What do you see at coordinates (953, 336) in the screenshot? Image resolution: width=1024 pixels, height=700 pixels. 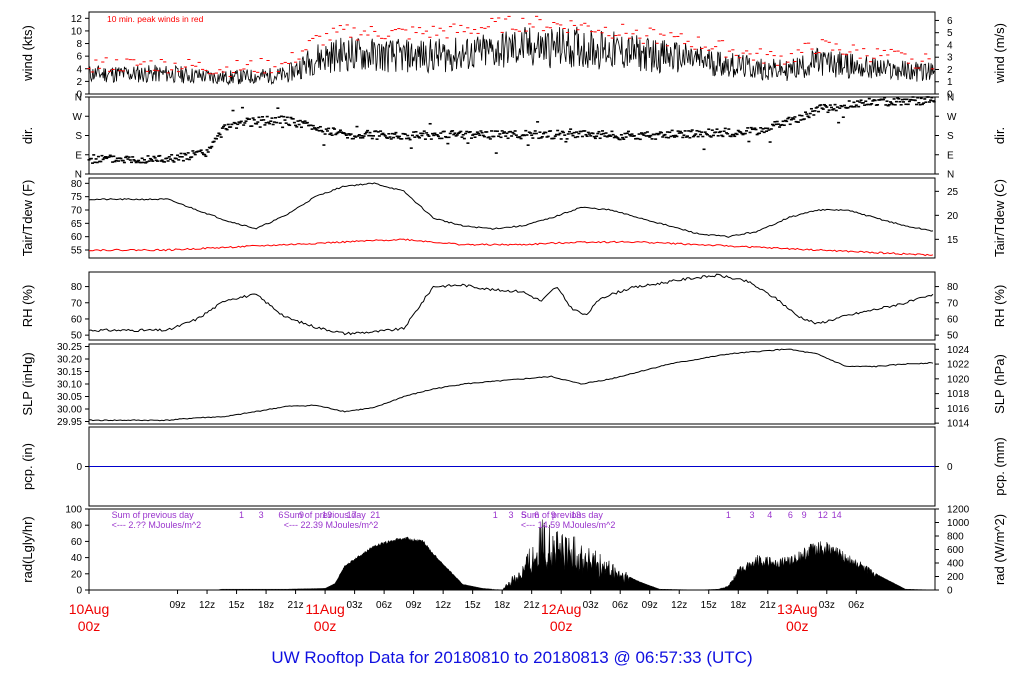 I see `y-tick-label-right: 50` at bounding box center [953, 336].